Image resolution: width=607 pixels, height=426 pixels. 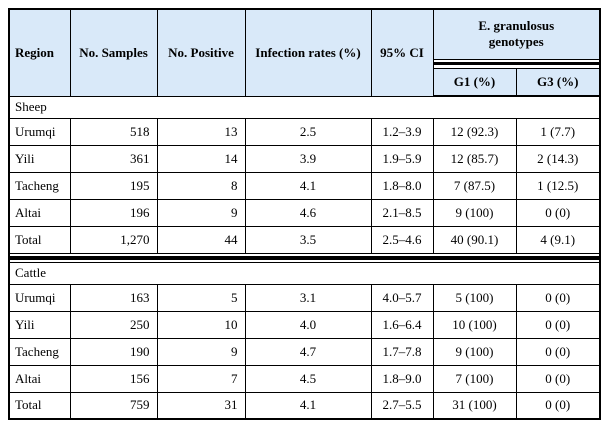 What do you see at coordinates (474, 239) in the screenshot?
I see `cell-g1: 40 (90.1)` at bounding box center [474, 239].